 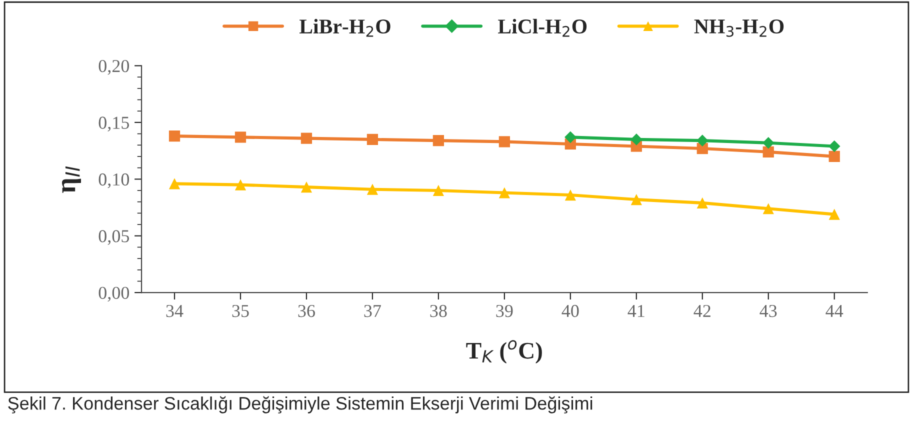 I want to click on x-tick-label: 35, so click(x=240, y=311).